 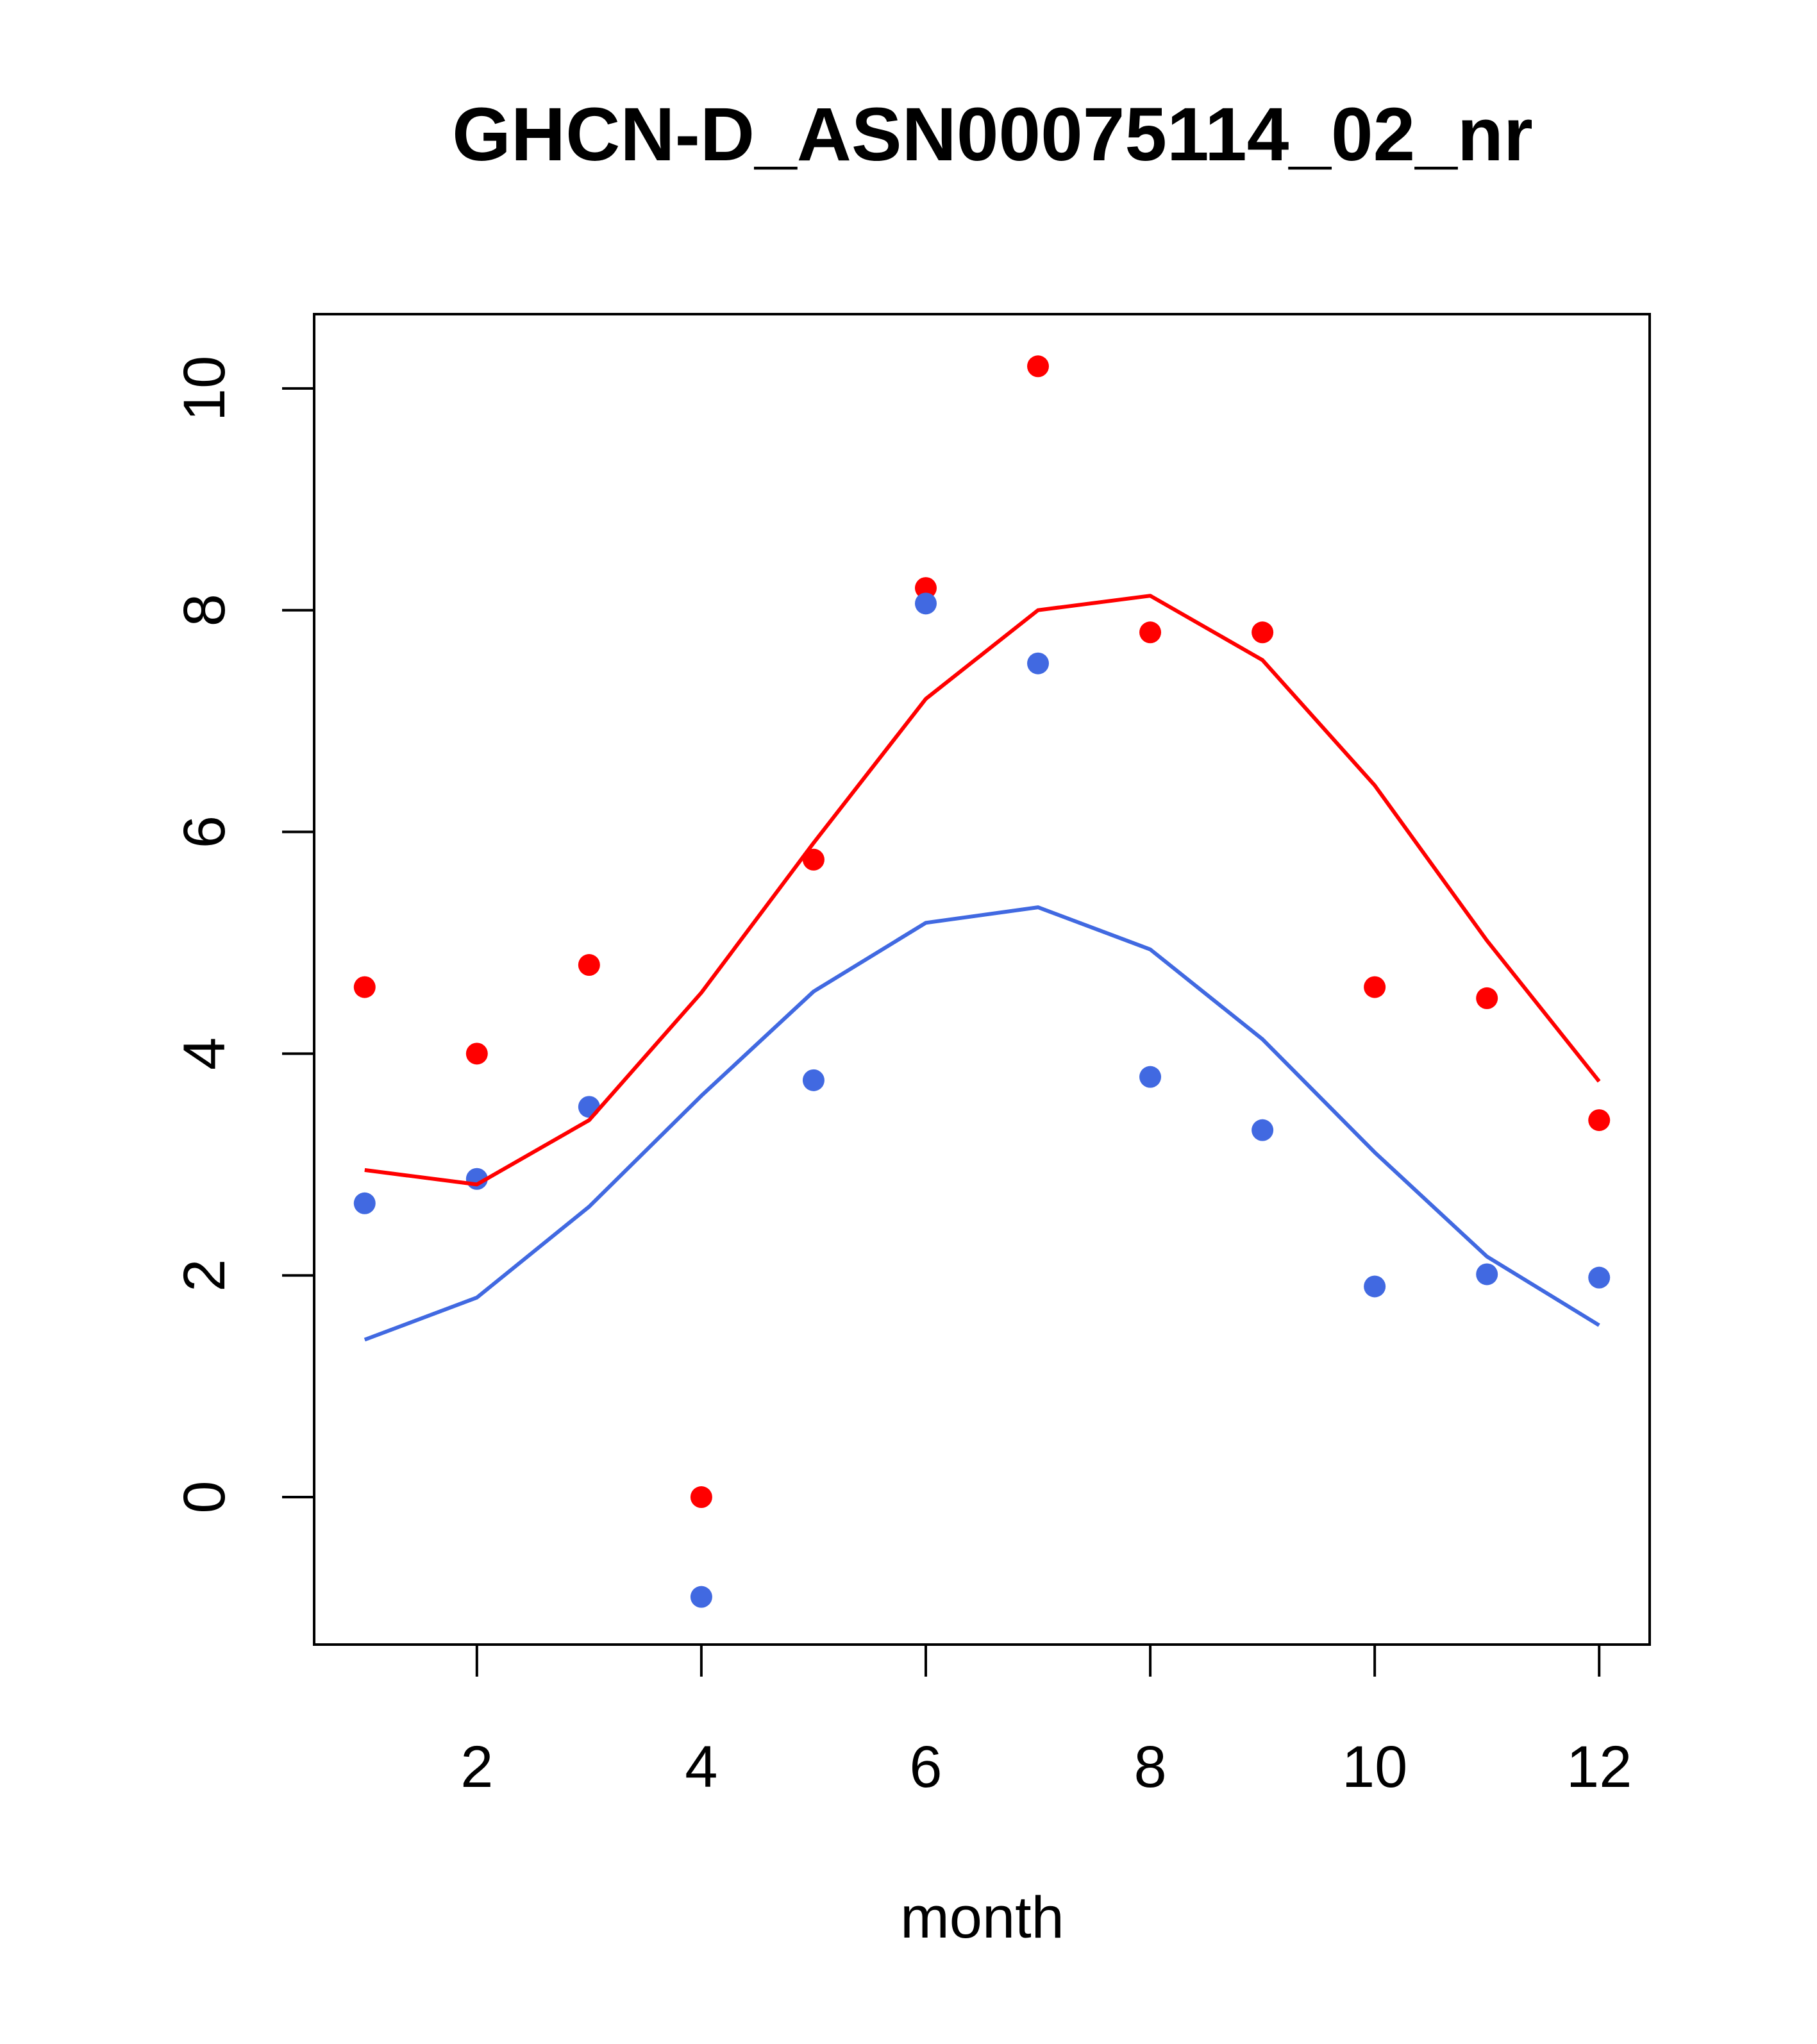 I want to click on y-tick-label: 10, so click(x=204, y=388).